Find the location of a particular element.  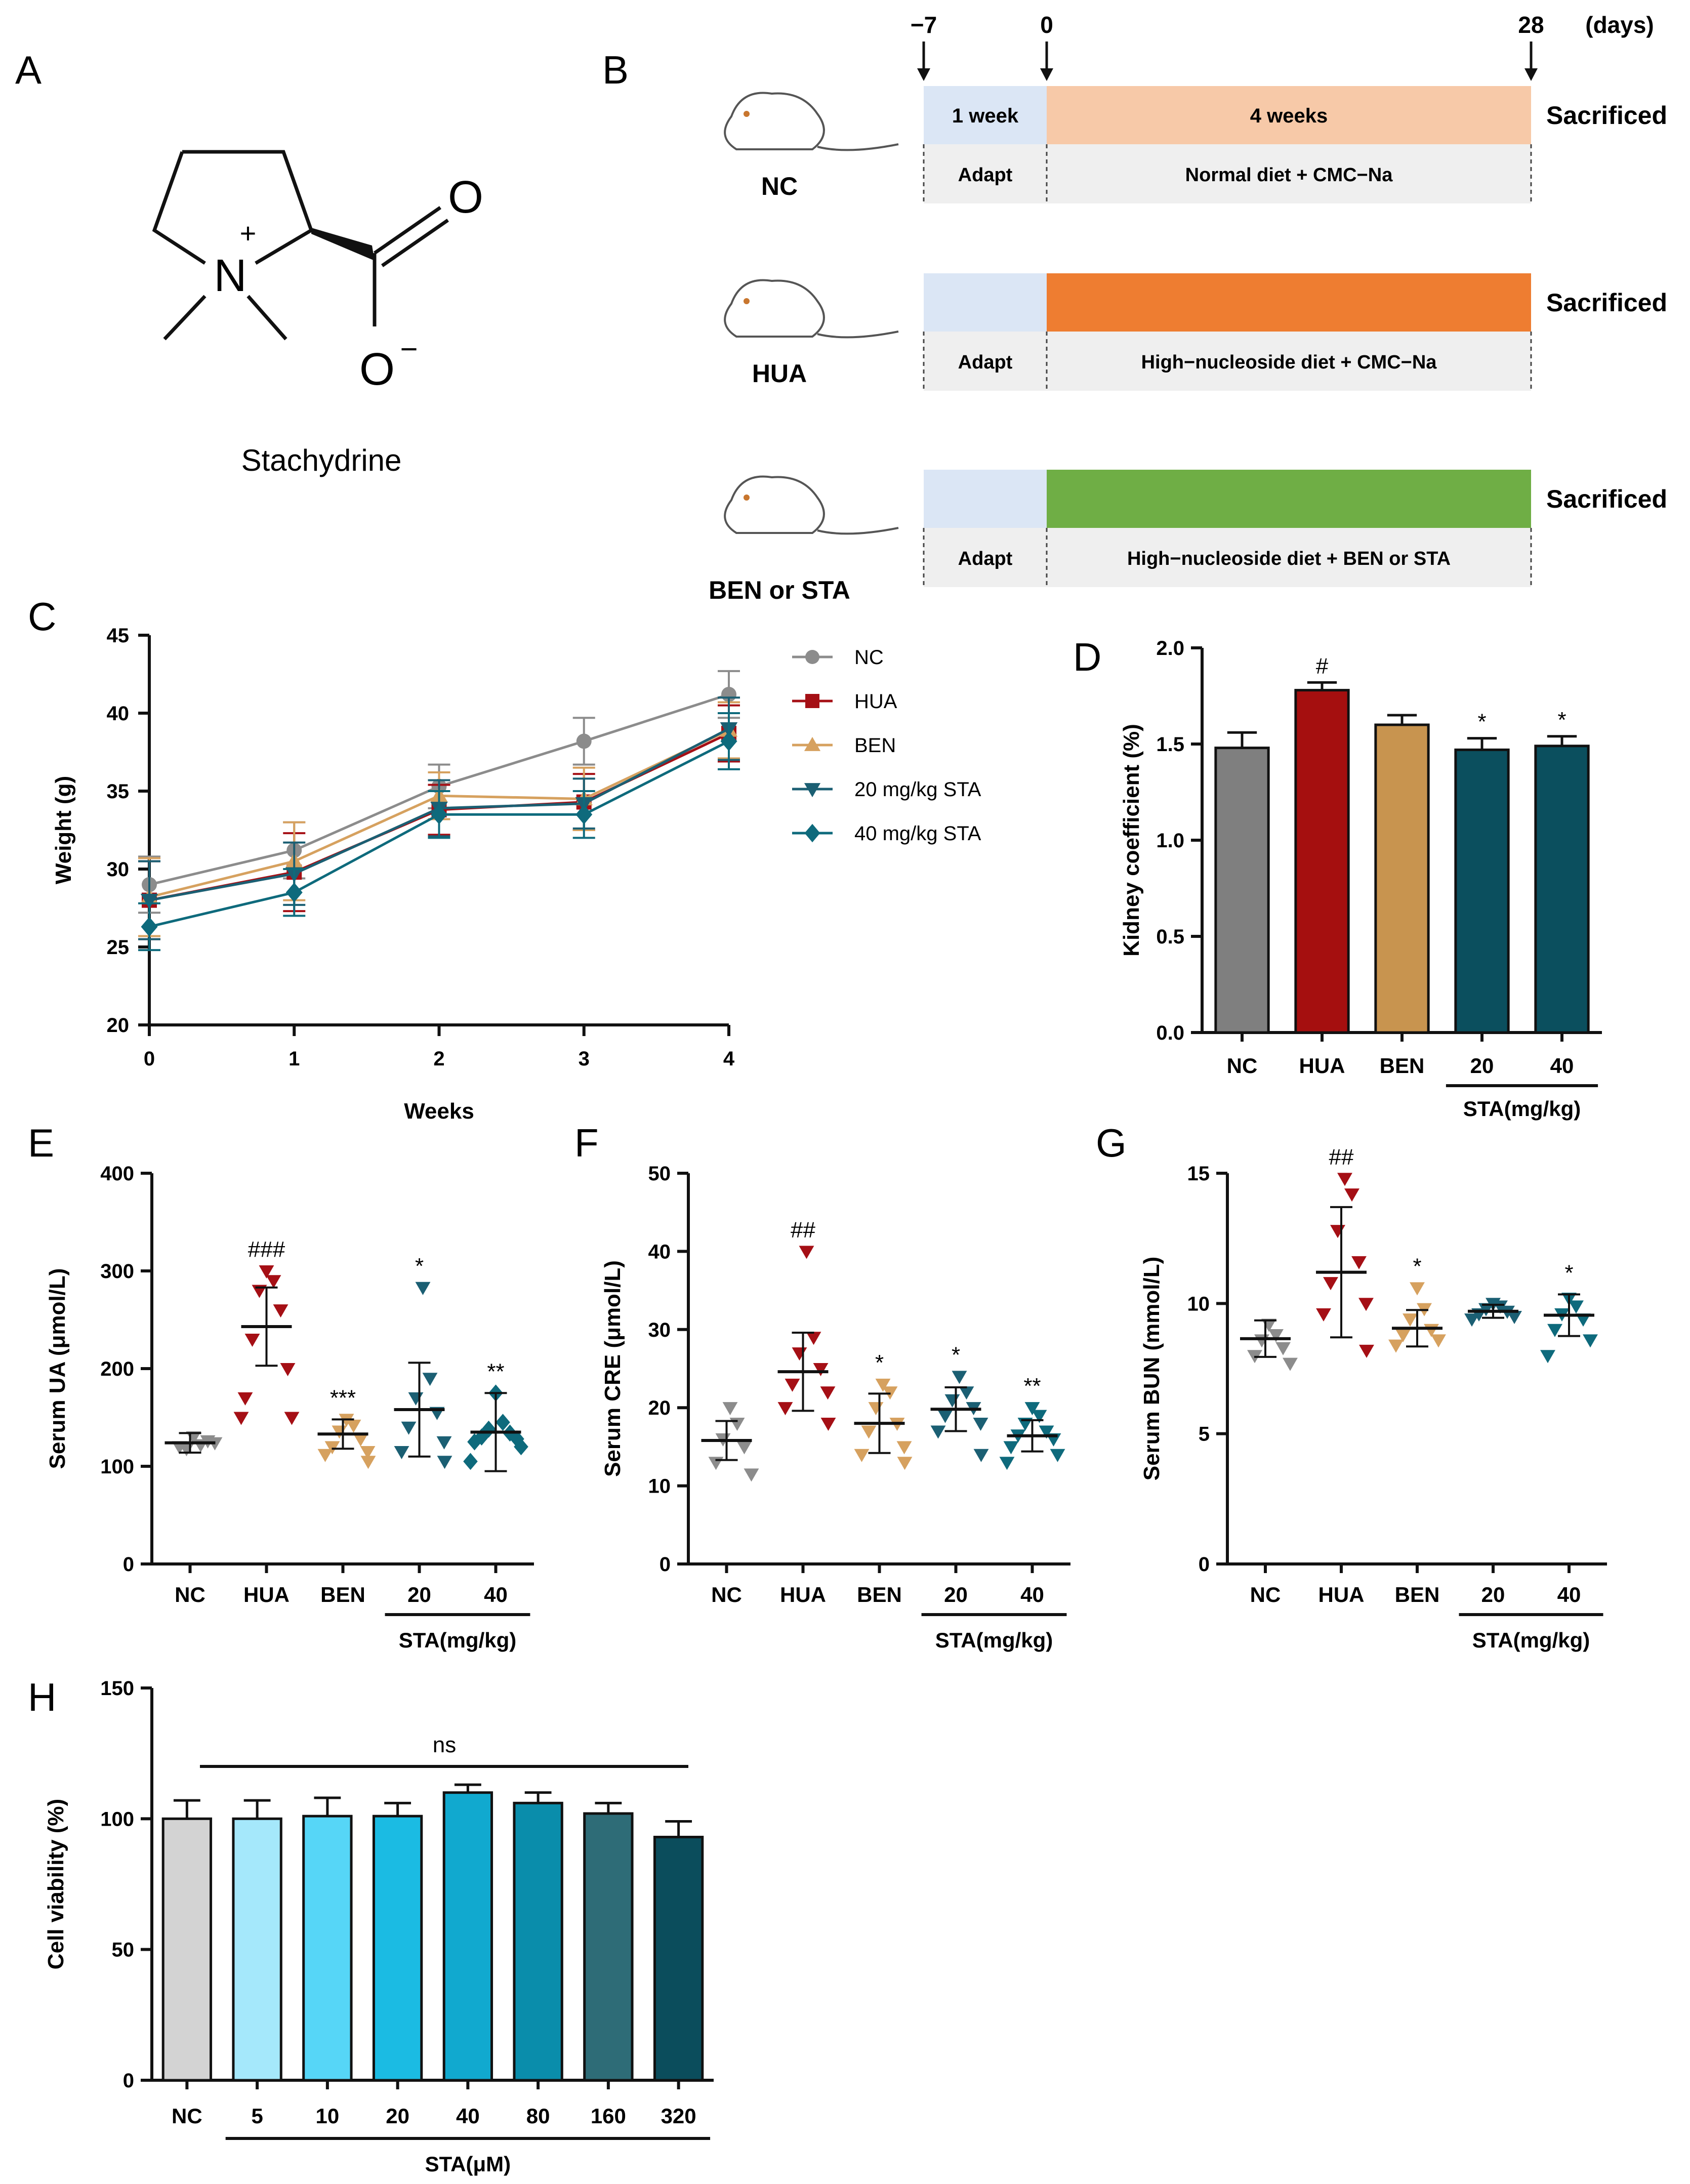

d-y-tick-label: 0.5 is located at coordinates (1170, 937).